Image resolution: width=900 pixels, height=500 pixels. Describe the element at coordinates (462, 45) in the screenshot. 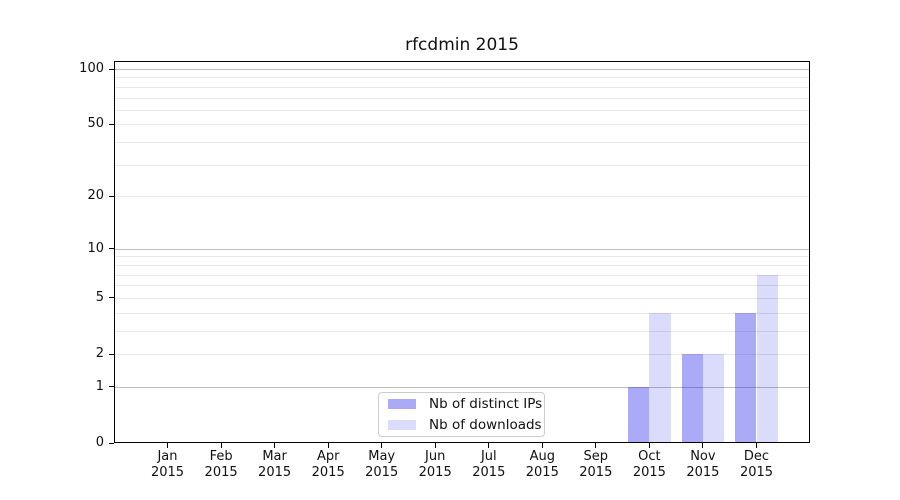

I see `chart-title: rfcdmin 2015` at that location.